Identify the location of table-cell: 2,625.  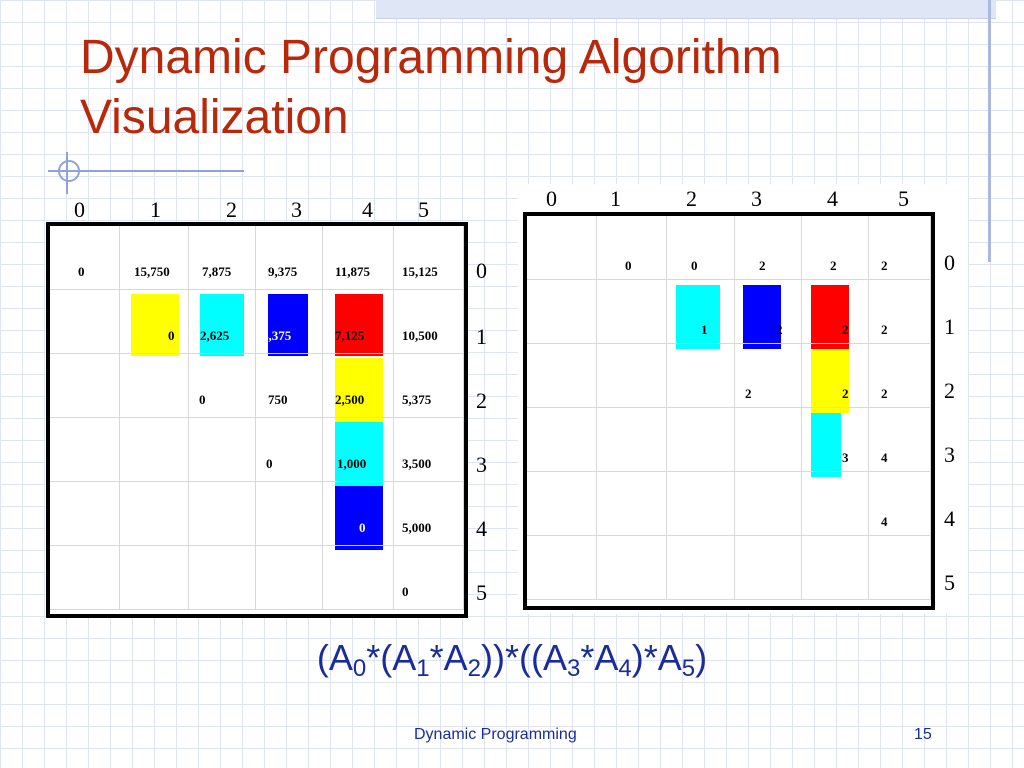
(222, 322).